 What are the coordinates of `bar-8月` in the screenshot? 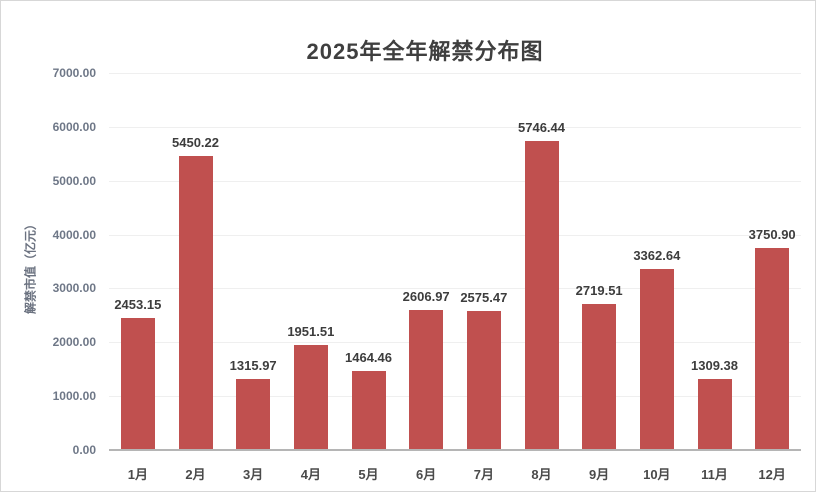 It's located at (541, 295).